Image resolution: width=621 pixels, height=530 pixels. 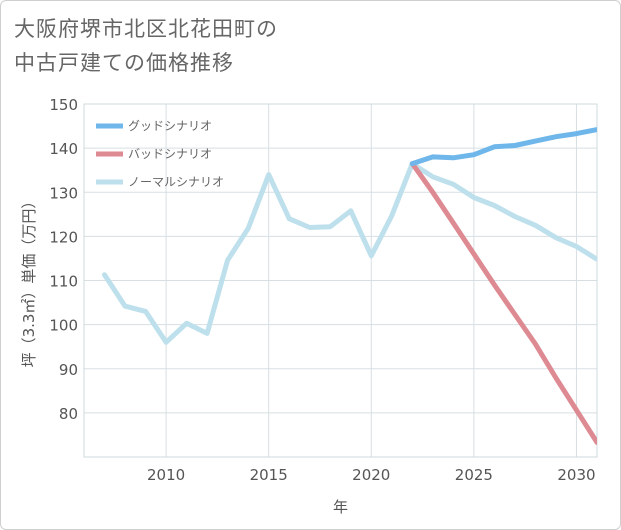 I want to click on legend-item-good: グッドシナリオ, so click(x=154, y=126).